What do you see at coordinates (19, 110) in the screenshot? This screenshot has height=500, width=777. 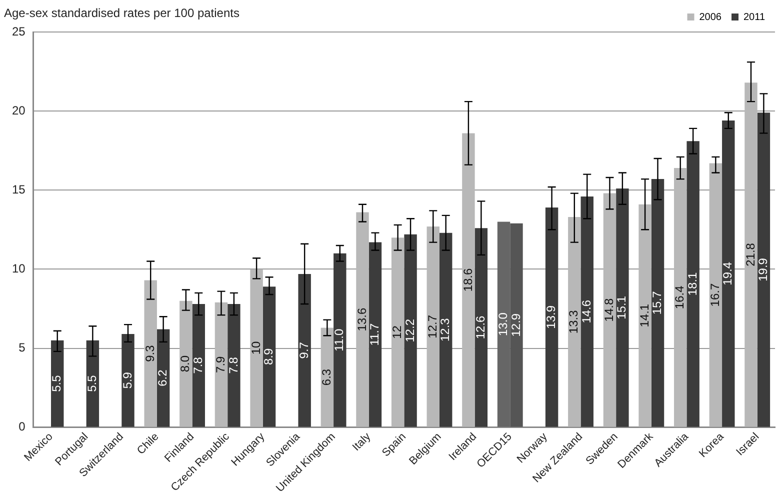 I see `y-tick-label: 20` at bounding box center [19, 110].